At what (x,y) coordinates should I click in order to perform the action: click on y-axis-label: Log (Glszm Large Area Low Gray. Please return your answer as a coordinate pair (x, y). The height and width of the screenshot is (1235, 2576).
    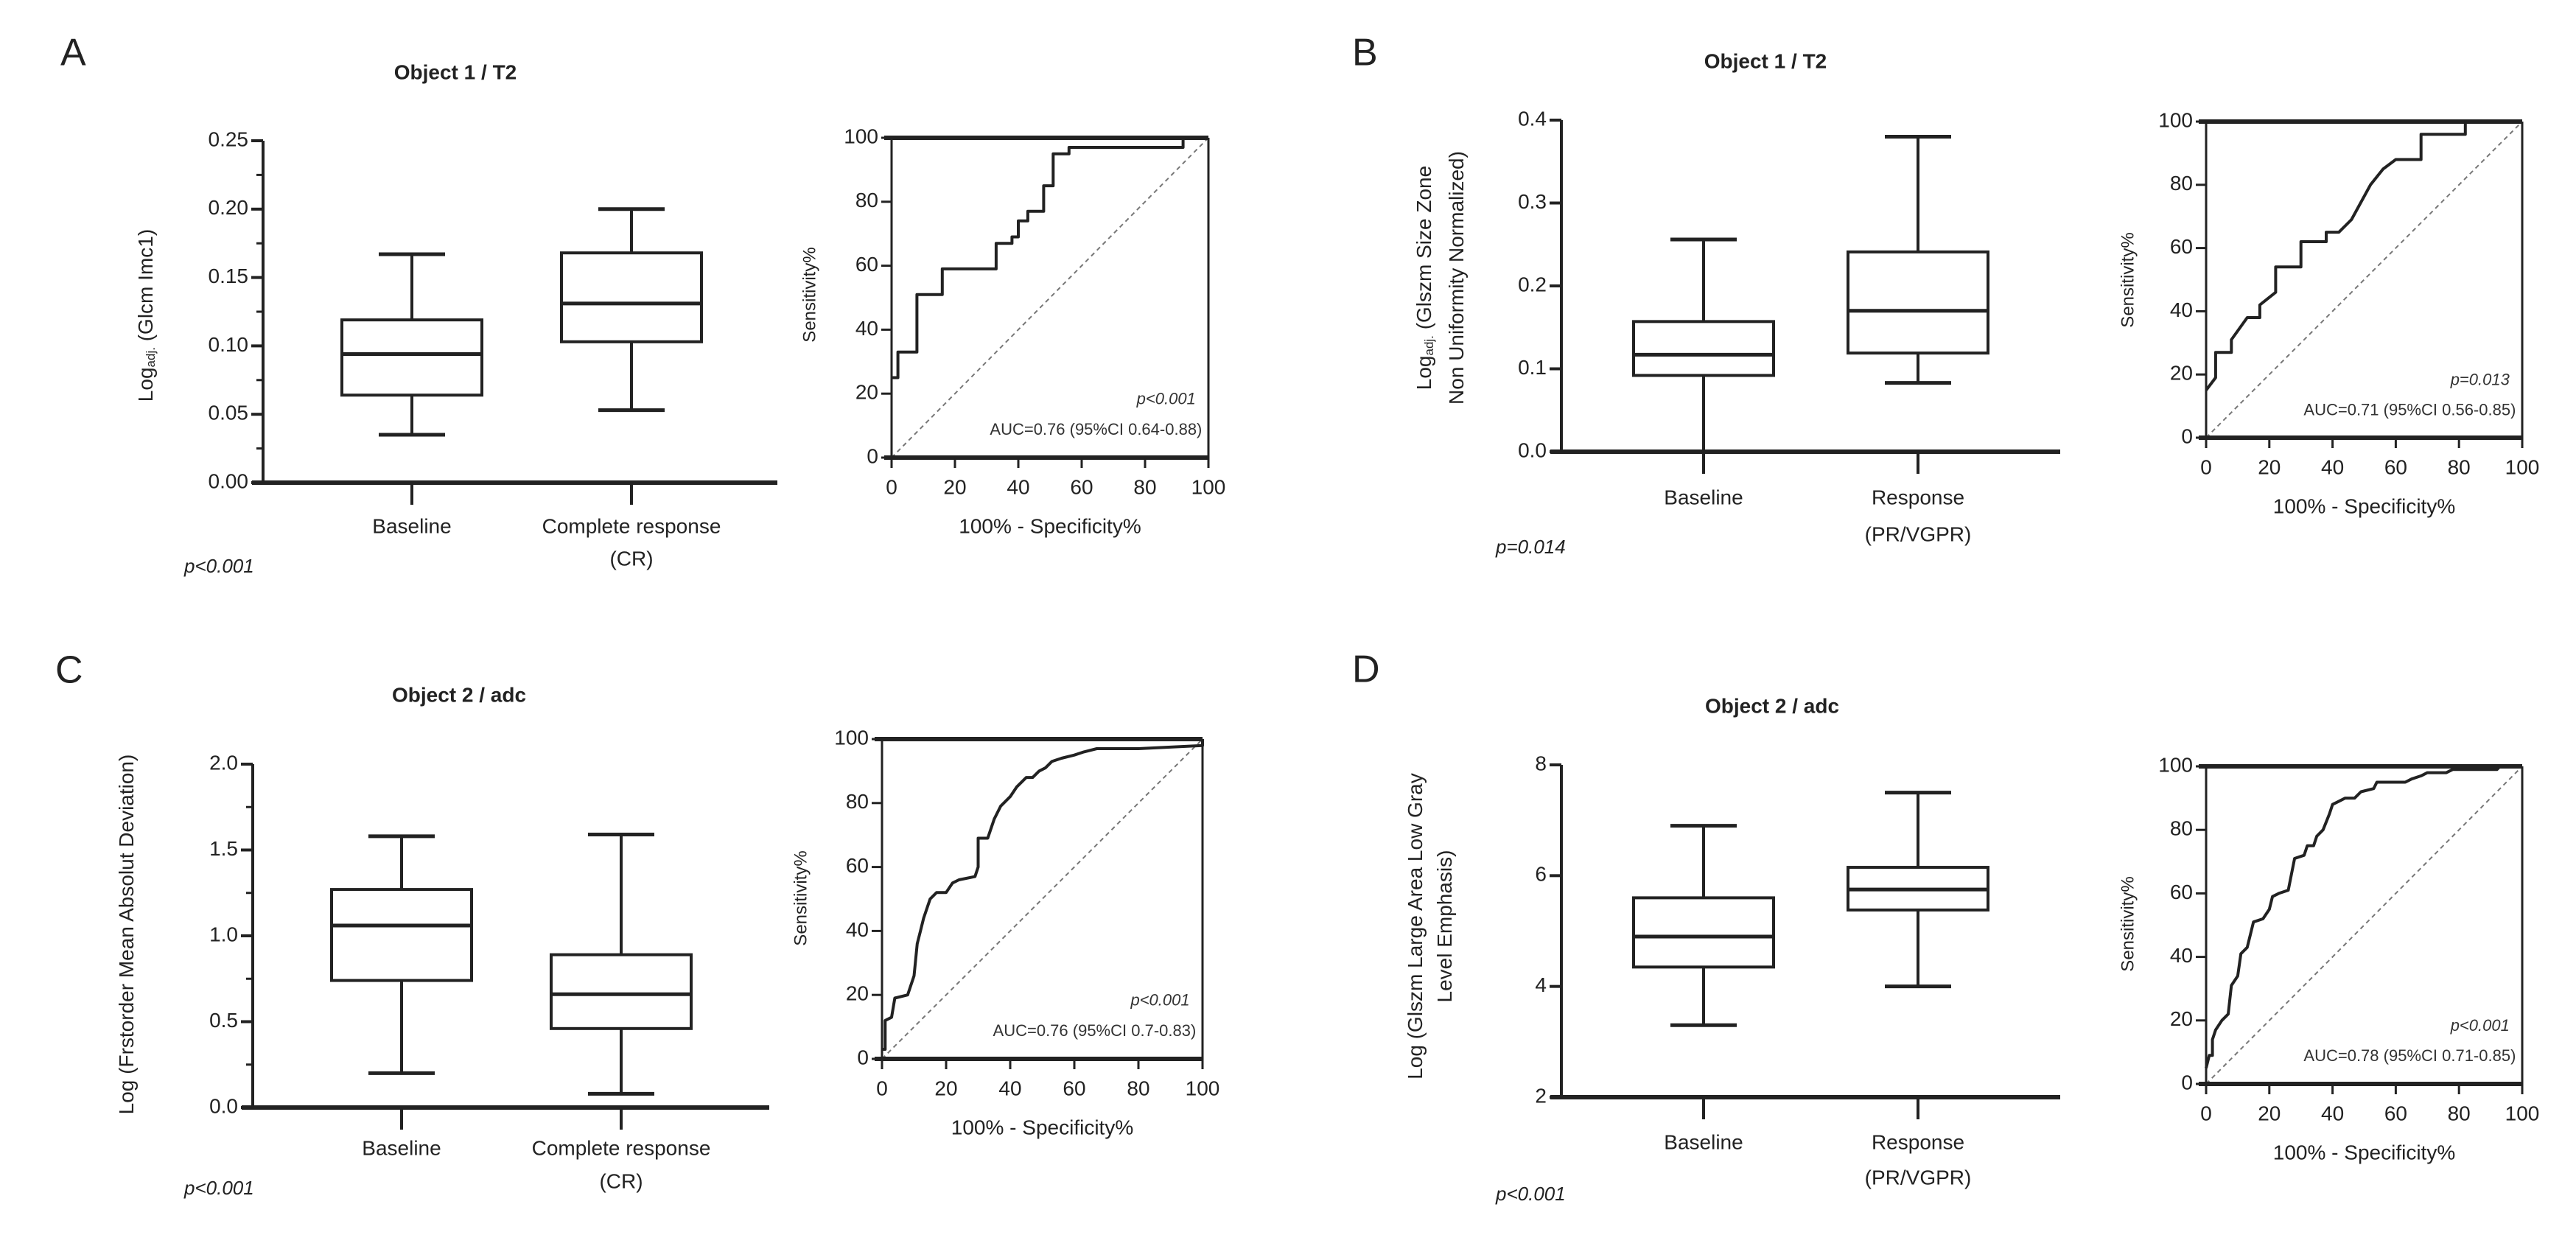
    Looking at the image, I should click on (1415, 926).